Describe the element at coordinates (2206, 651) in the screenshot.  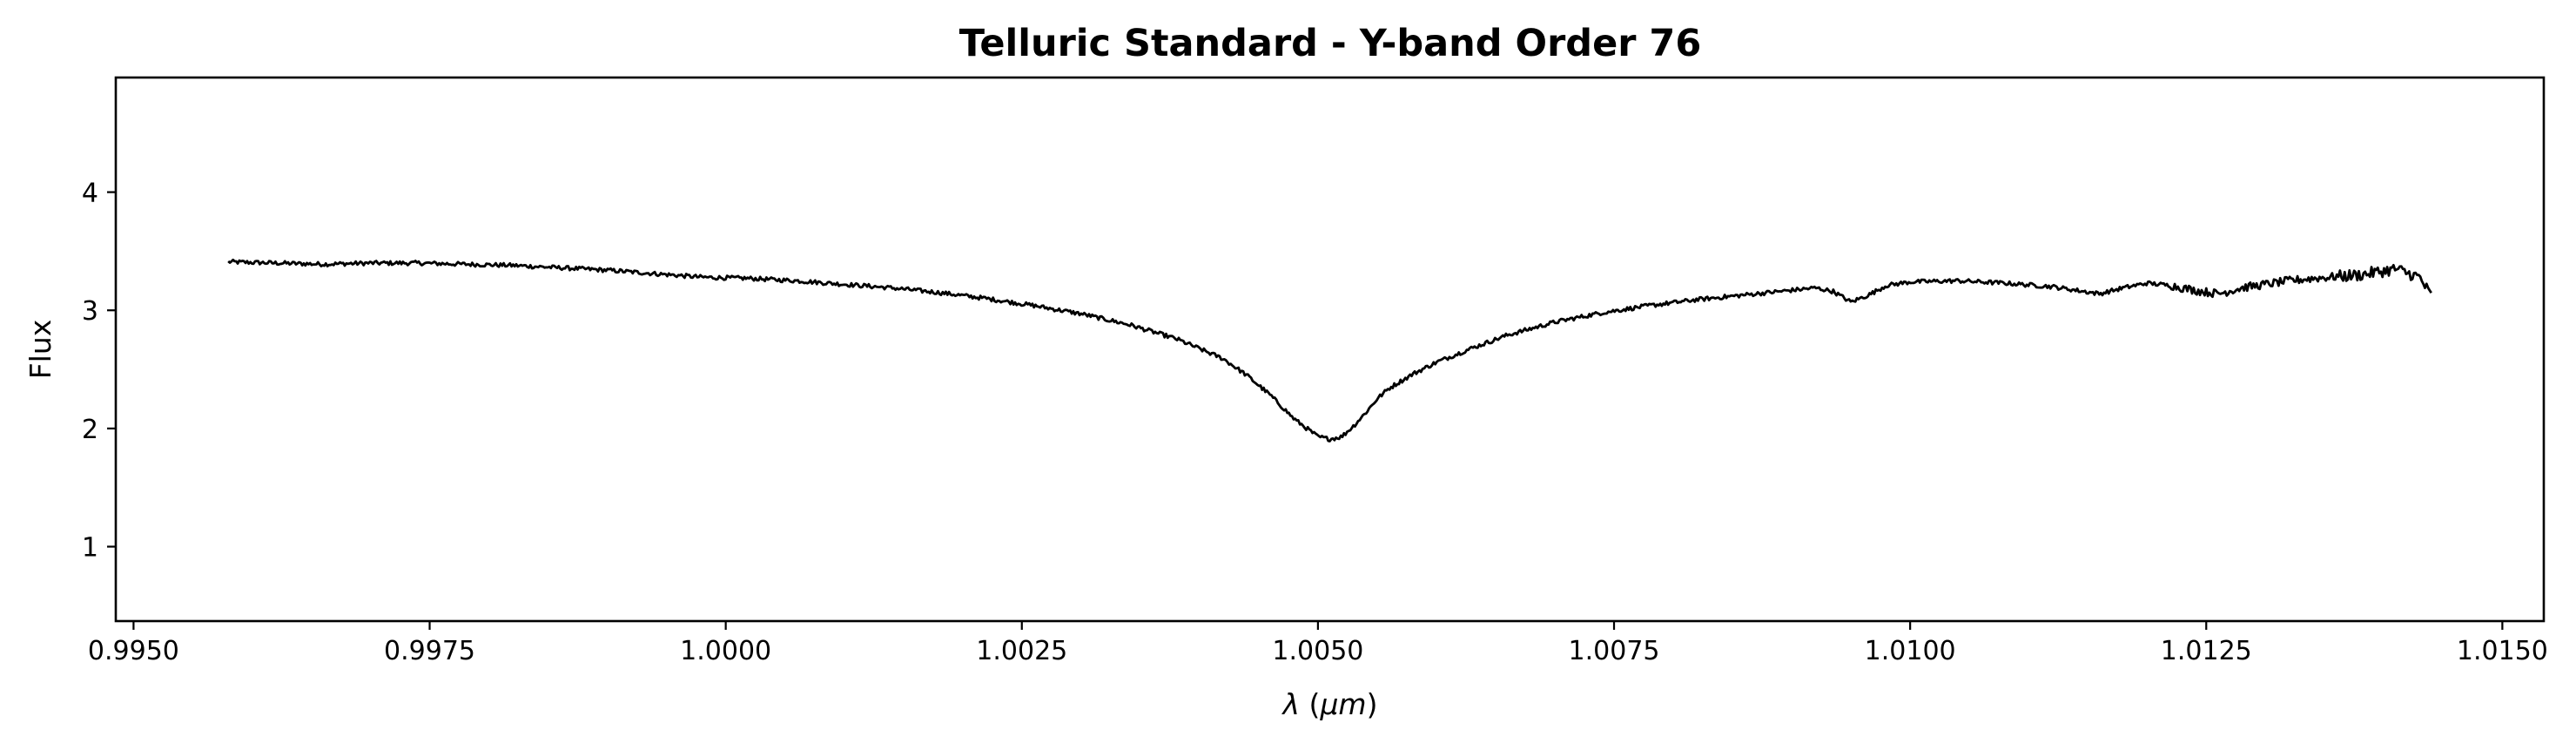
I see `x-tick-label: 1.0125` at that location.